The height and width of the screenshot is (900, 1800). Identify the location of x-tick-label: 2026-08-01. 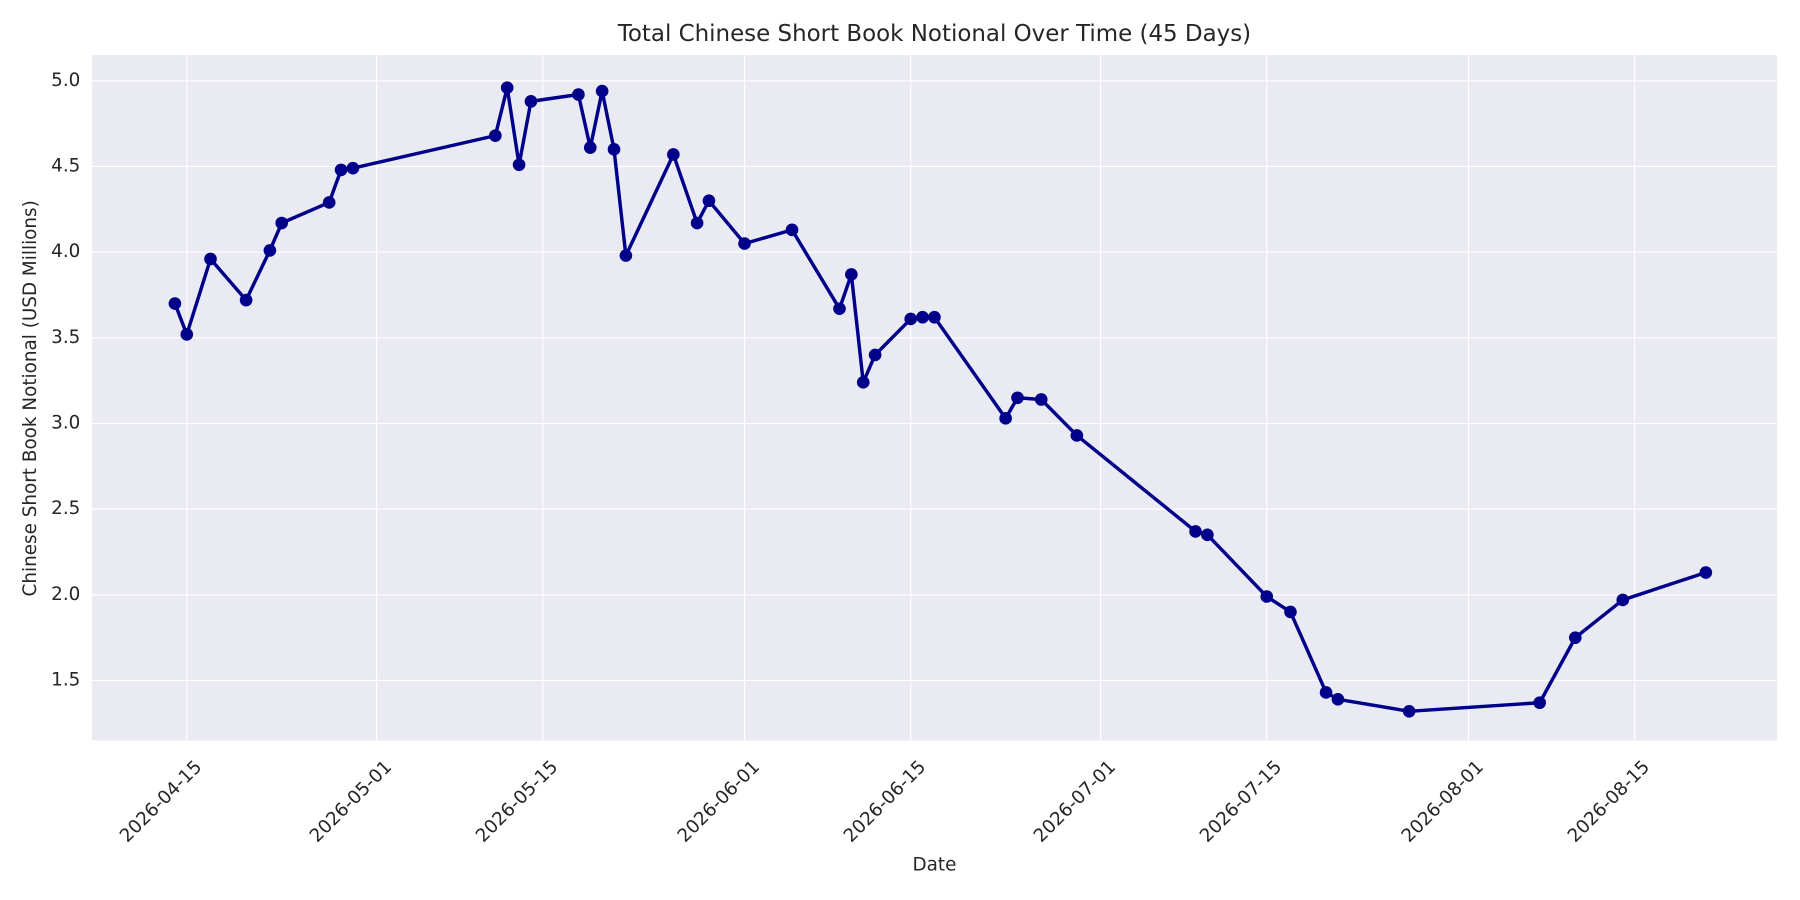
(1443, 802).